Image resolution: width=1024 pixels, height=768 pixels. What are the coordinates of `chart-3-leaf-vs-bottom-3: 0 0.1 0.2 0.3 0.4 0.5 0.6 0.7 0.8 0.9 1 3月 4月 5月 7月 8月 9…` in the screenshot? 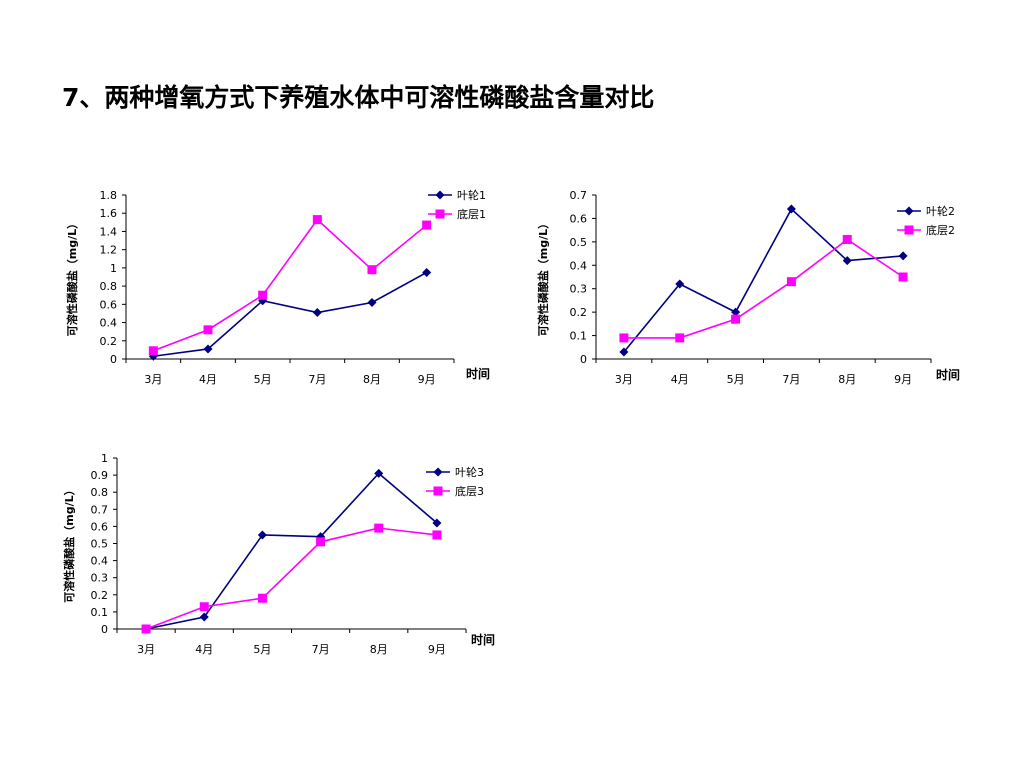 It's located at (278, 554).